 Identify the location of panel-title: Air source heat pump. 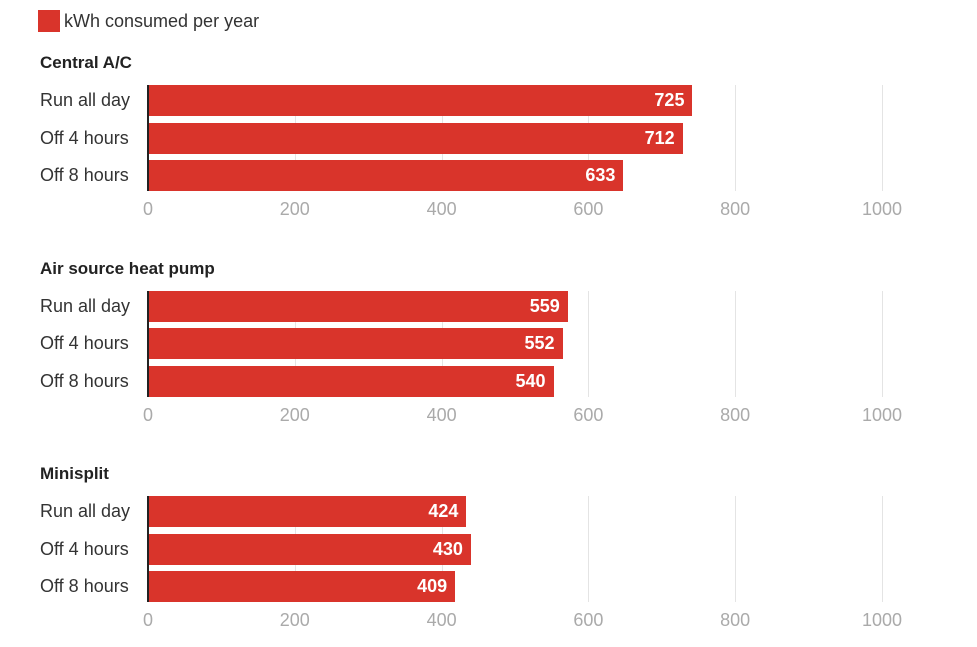
(127, 268).